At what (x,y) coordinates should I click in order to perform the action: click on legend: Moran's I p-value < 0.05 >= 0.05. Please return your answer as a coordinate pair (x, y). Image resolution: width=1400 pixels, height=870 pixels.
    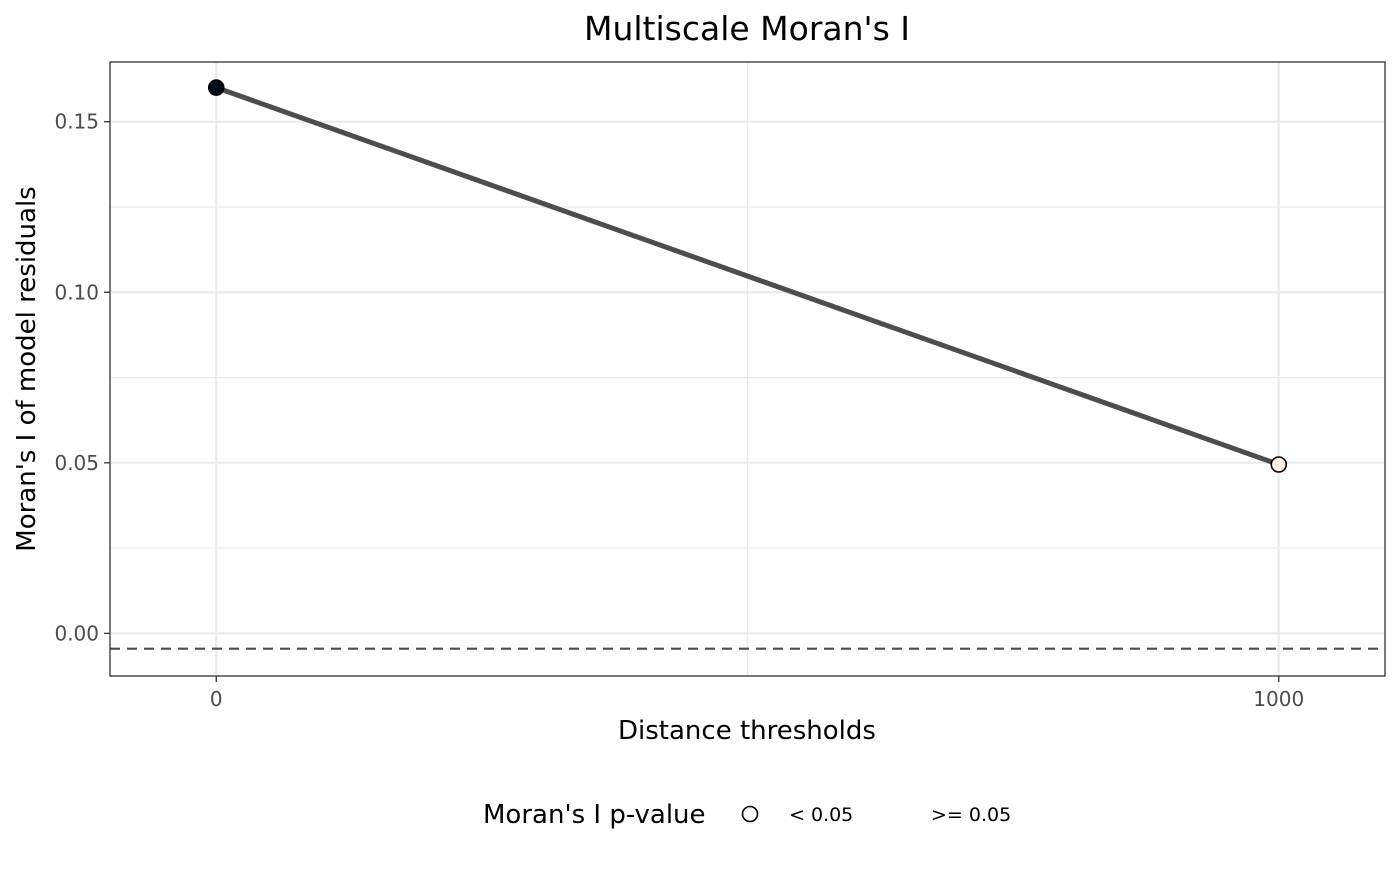
    Looking at the image, I should click on (747, 815).